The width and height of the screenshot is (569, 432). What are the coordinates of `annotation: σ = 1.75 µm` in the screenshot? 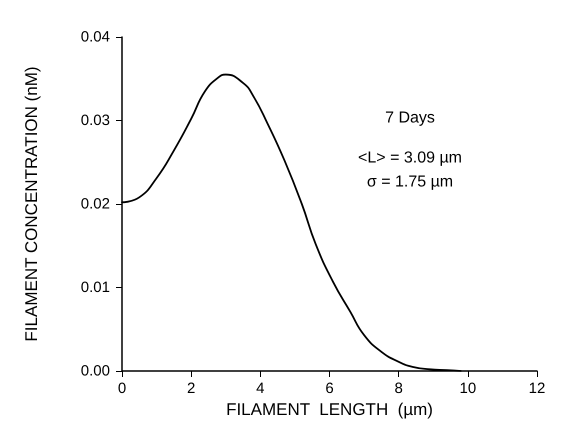 It's located at (410, 182).